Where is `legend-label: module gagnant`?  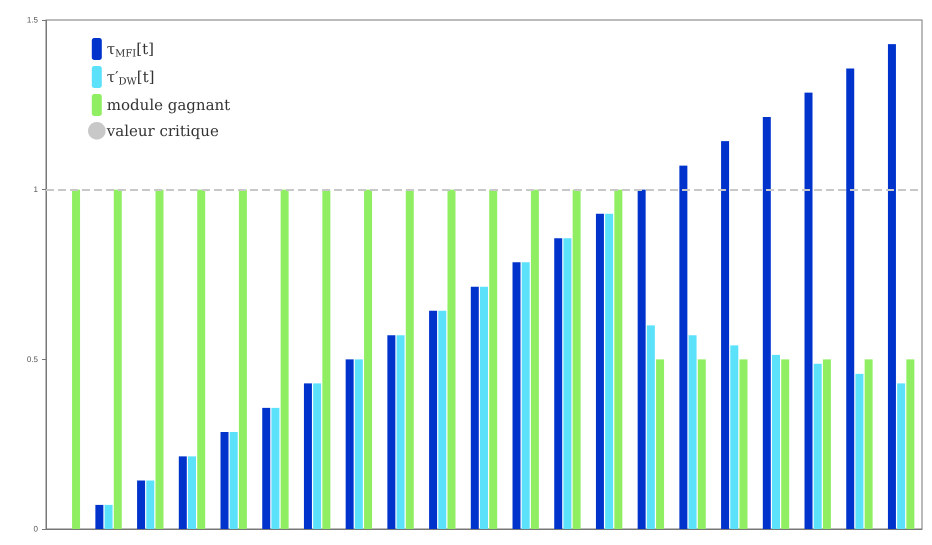 legend-label: module gagnant is located at coordinates (168, 105).